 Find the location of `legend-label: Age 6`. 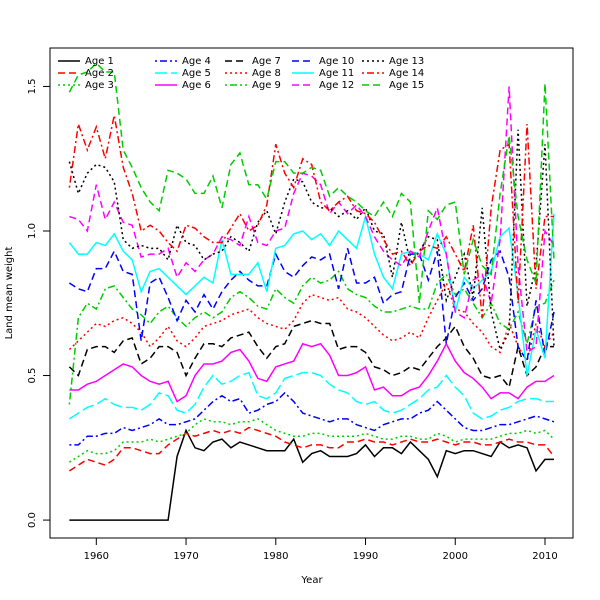

legend-label: Age 6 is located at coordinates (196, 85).